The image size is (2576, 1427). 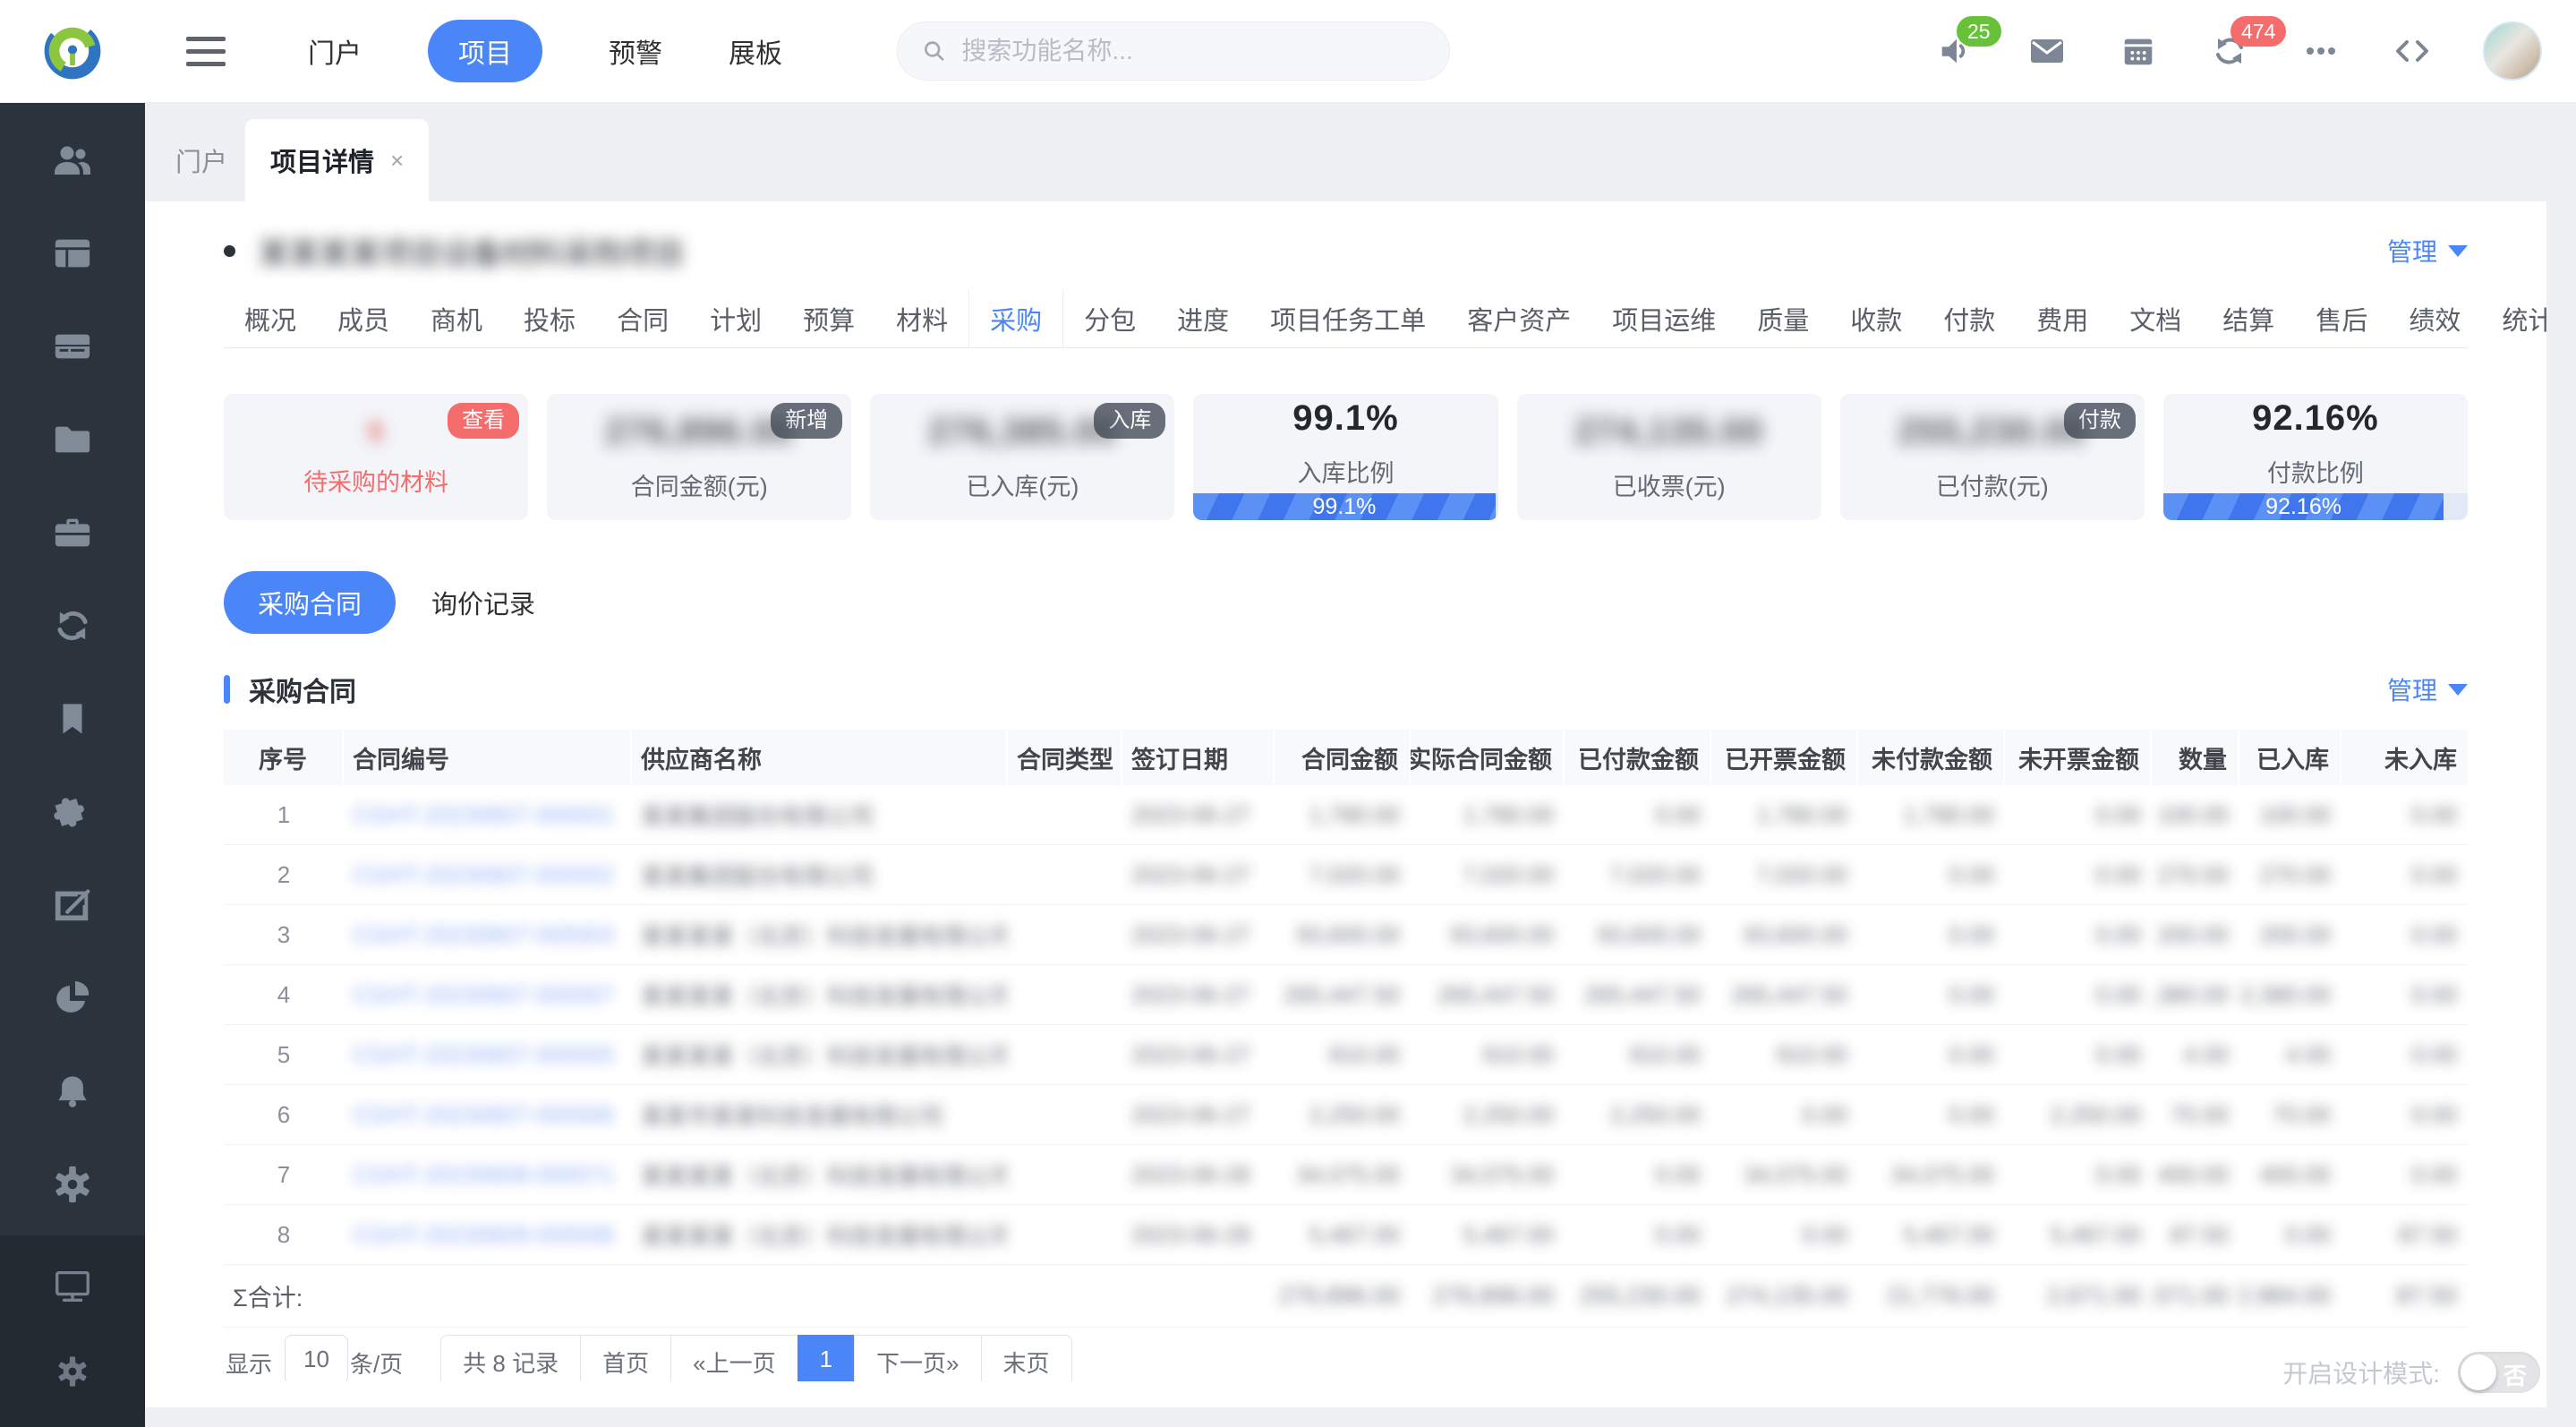 What do you see at coordinates (206, 51) in the screenshot?
I see `menu-toggle-icon` at bounding box center [206, 51].